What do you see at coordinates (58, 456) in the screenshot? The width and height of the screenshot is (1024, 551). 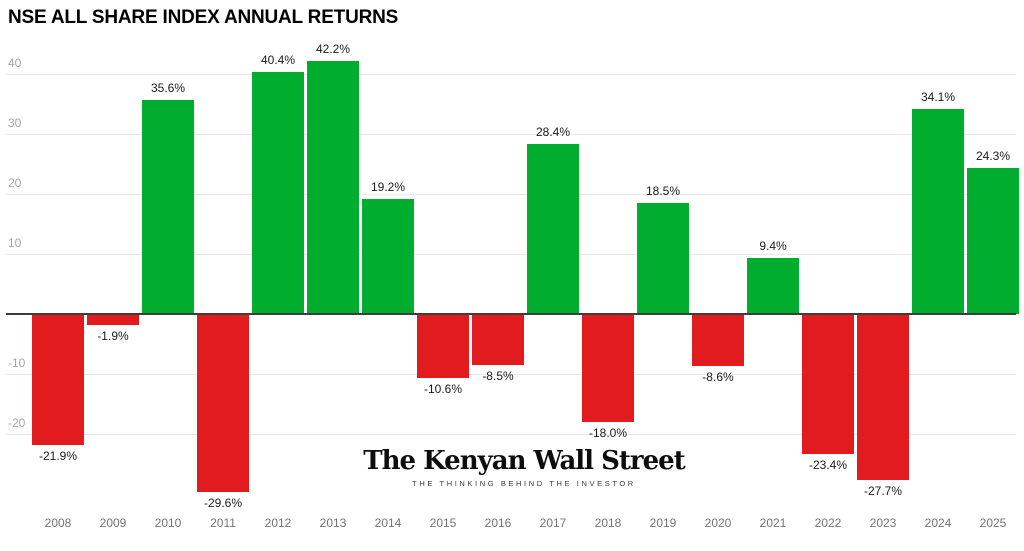 I see `value-label-2008: -21.9%` at bounding box center [58, 456].